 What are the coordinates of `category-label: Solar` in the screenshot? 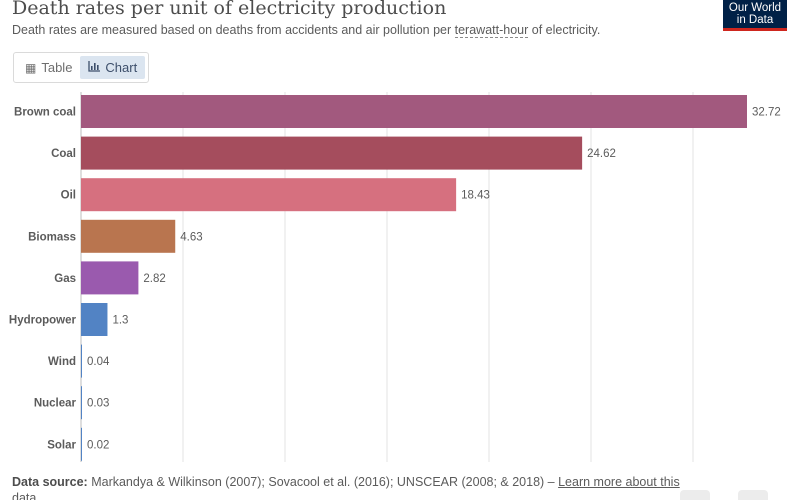 It's located at (61, 445).